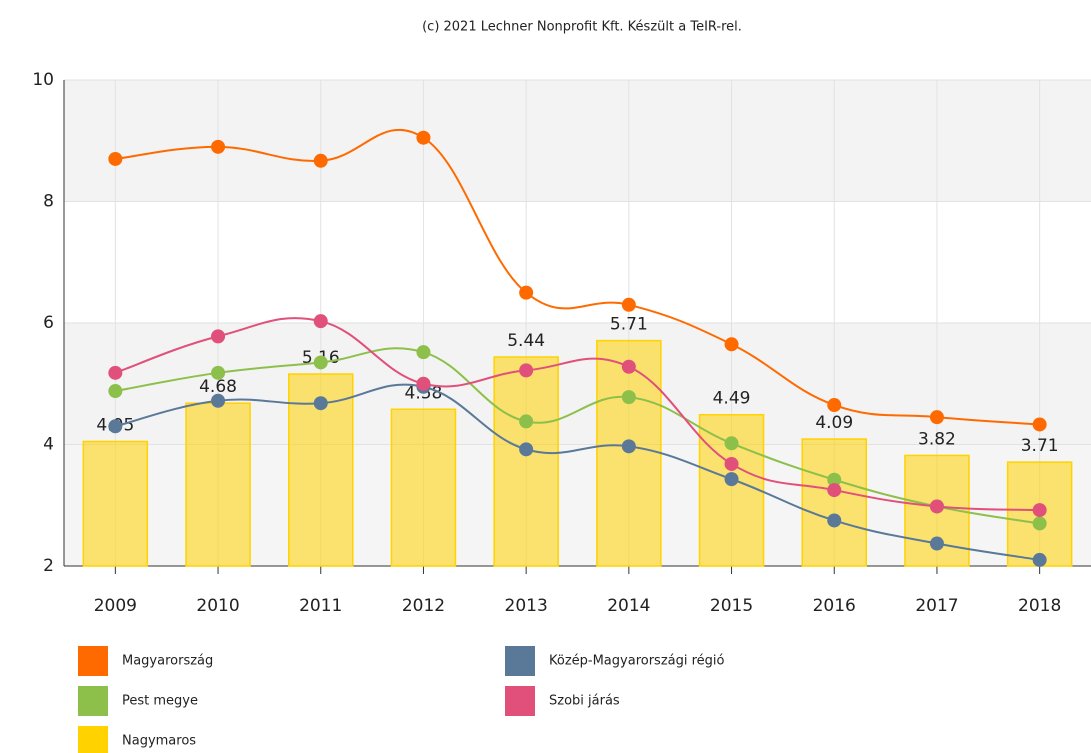  What do you see at coordinates (731, 606) in the screenshot?
I see `x-tick-label: 2015` at bounding box center [731, 606].